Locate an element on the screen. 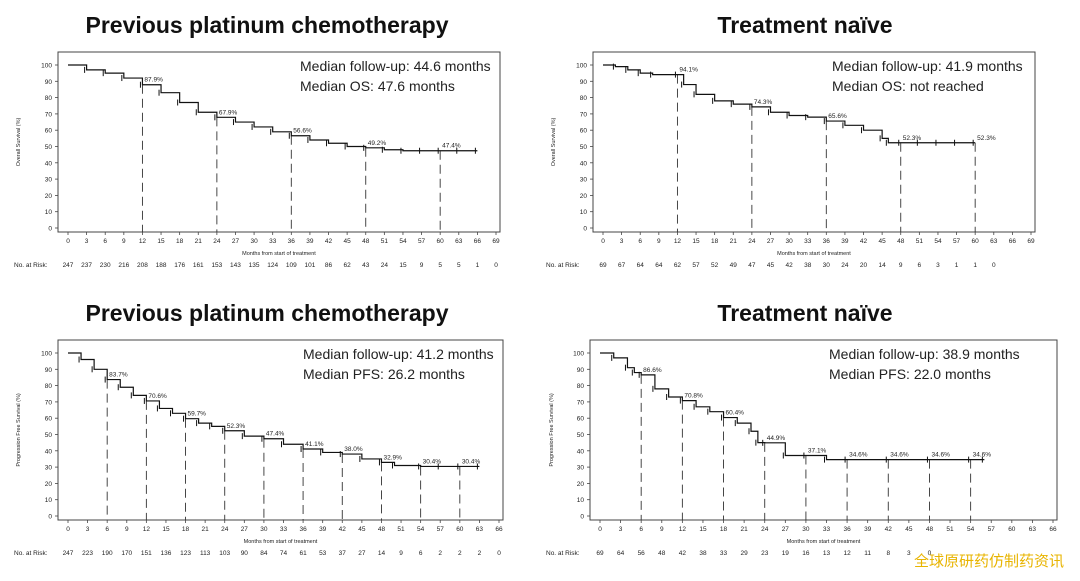  at-risk-count: 86 is located at coordinates (329, 265).